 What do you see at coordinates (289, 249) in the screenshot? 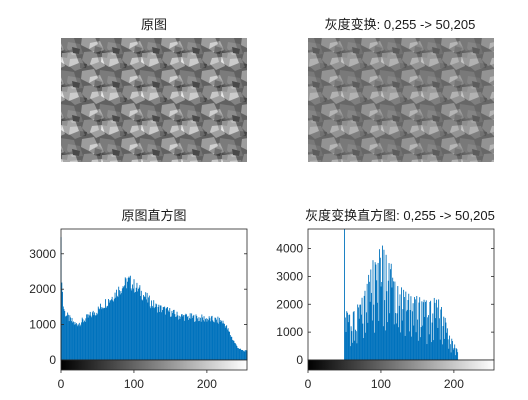
I see `y-tick-label: 4000` at bounding box center [289, 249].